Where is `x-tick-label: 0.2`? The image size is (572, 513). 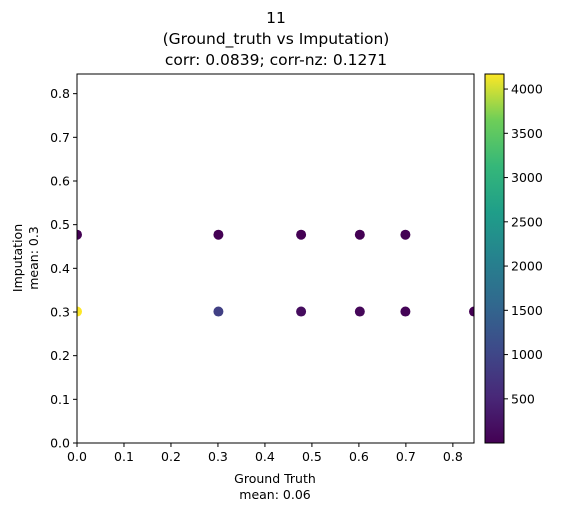
x-tick-label: 0.2 is located at coordinates (171, 456).